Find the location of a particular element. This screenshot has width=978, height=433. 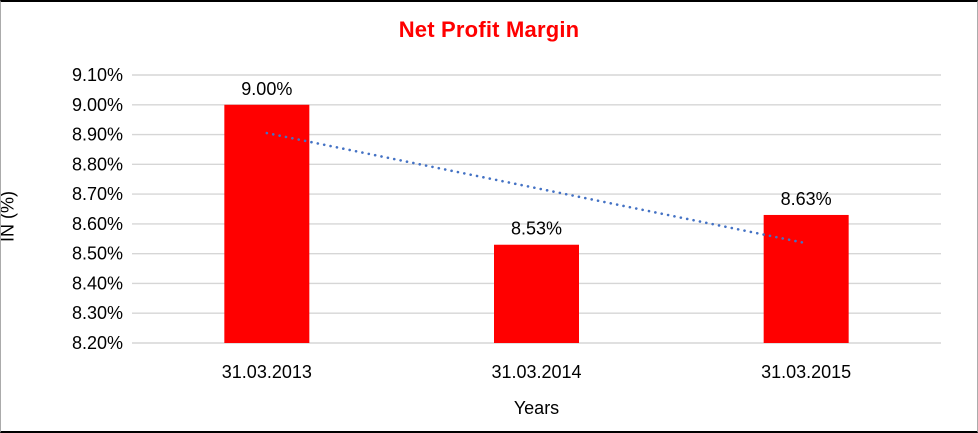

x-category-label: 31.03.2013 is located at coordinates (267, 372).